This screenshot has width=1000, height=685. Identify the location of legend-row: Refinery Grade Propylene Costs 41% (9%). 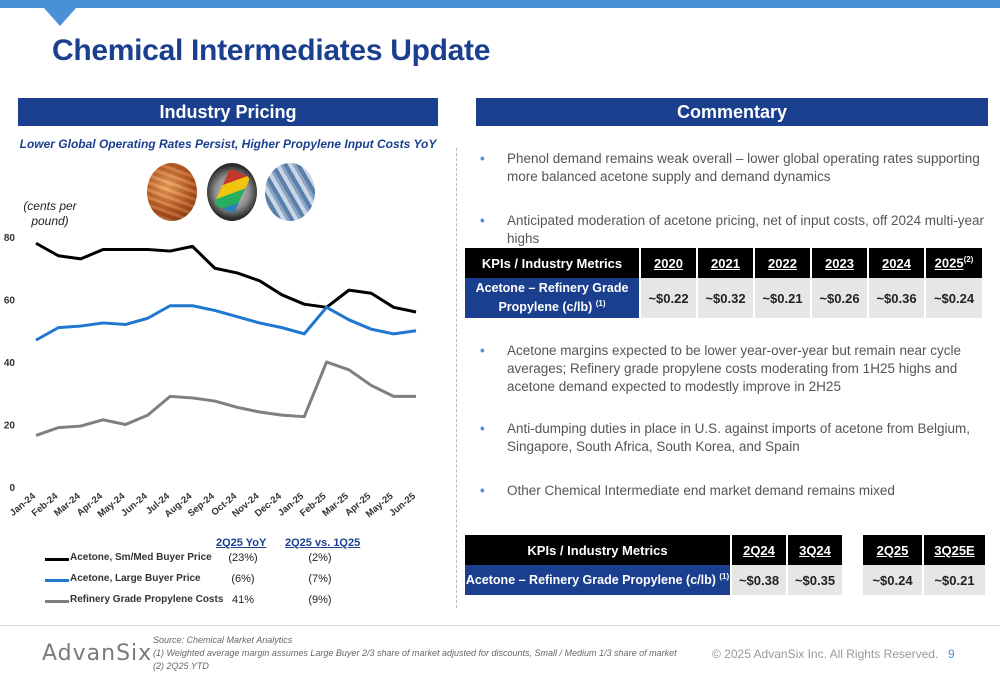
(205, 601).